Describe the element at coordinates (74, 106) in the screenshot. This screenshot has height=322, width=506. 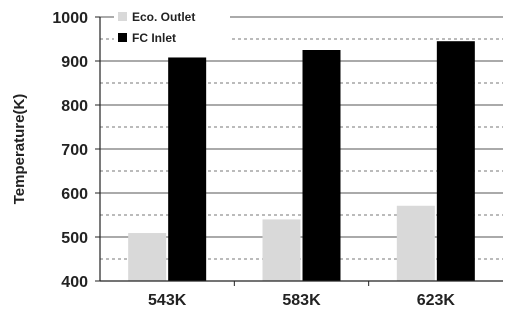
I see `y-tick-label: 800` at that location.